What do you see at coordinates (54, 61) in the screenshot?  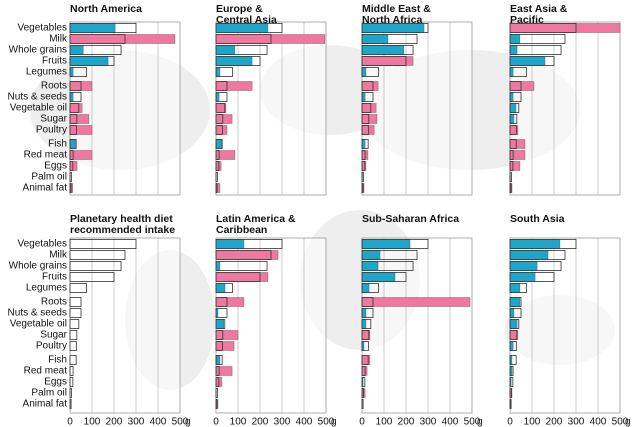 I see `category-label: Fruits` at bounding box center [54, 61].